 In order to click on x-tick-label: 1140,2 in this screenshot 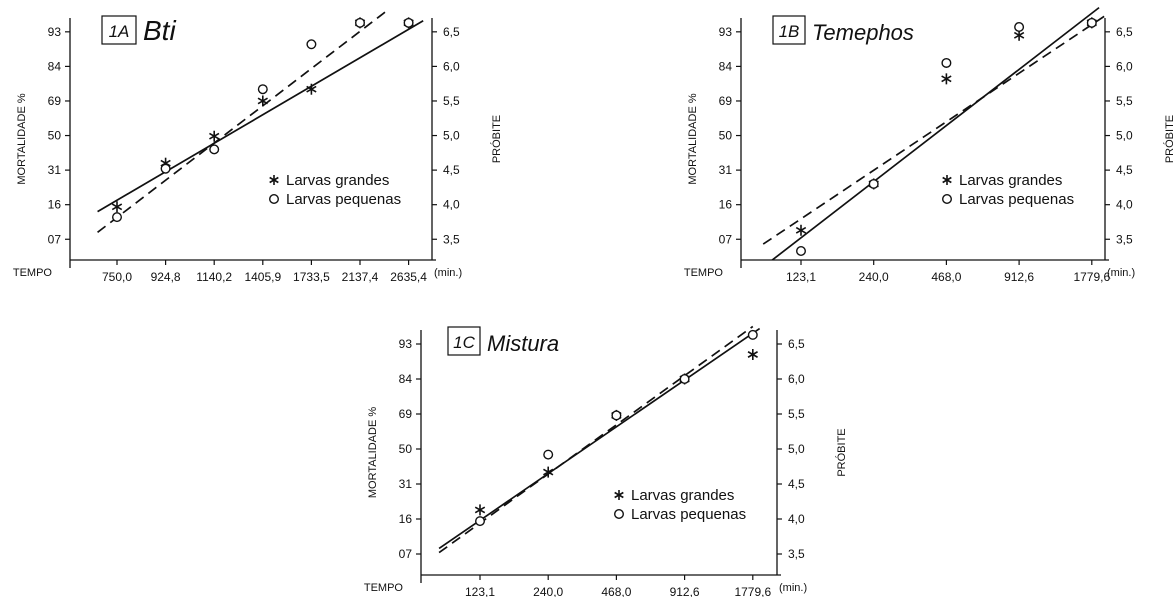, I will do `click(214, 277)`.